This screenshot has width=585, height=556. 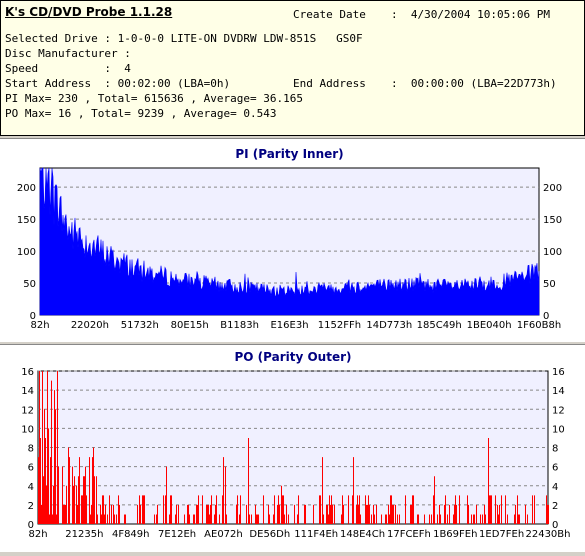 What do you see at coordinates (289, 325) in the screenshot?
I see `x-tick-label: E16E3h` at bounding box center [289, 325].